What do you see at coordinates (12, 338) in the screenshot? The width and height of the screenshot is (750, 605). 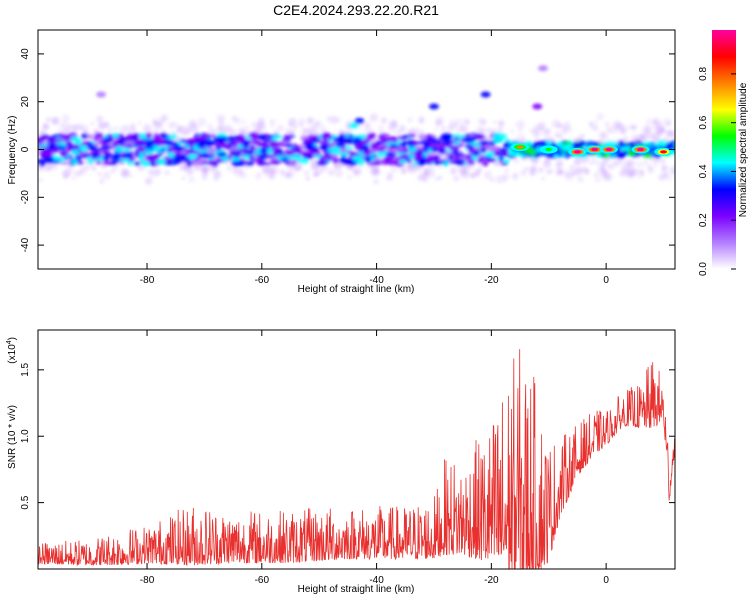 I see `snr-multiplier-close: )` at bounding box center [12, 338].